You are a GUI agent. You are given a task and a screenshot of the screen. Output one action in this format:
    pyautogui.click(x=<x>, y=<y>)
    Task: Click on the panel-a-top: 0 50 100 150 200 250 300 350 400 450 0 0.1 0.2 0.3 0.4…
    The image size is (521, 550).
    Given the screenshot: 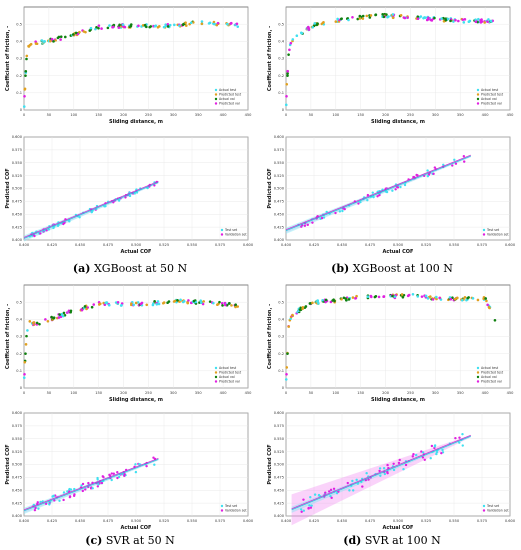 What is the action you would take?
    pyautogui.click(x=129, y=65)
    